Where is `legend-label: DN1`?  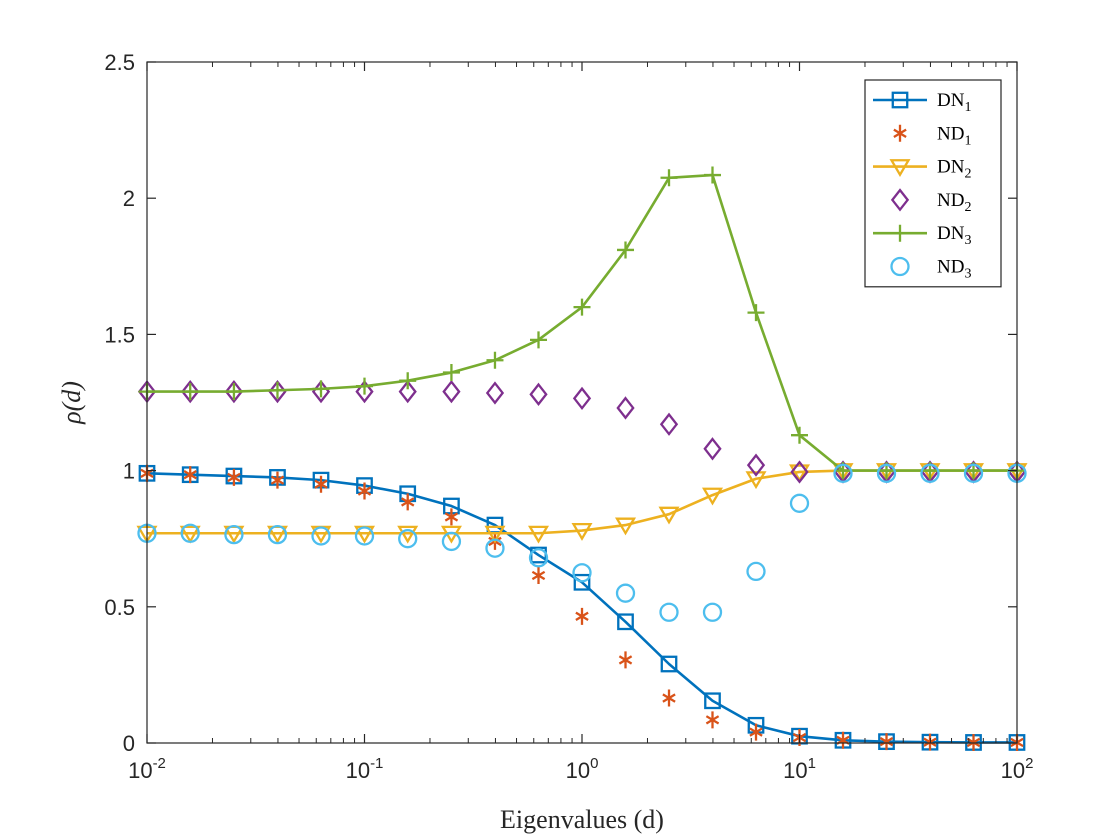
legend-label: DN1 is located at coordinates (954, 102).